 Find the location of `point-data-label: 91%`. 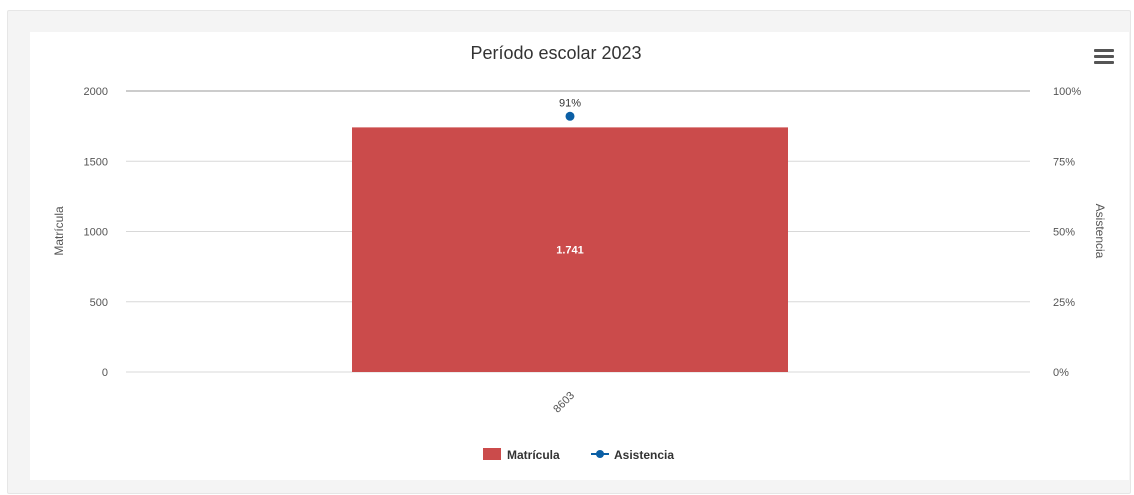

point-data-label: 91% is located at coordinates (570, 103).